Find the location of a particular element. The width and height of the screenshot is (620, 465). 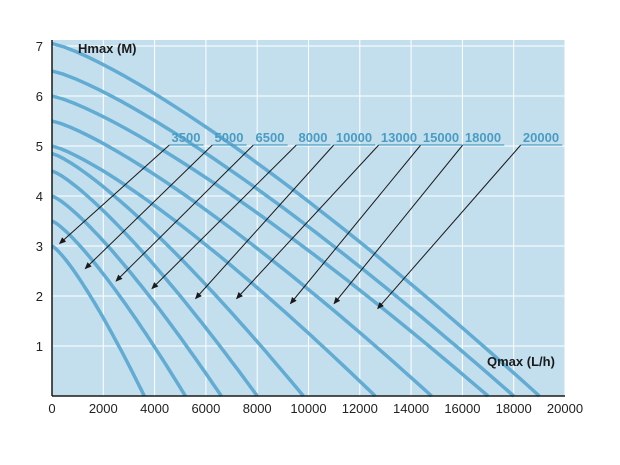

model-label-13000: 13000 is located at coordinates (399, 137).